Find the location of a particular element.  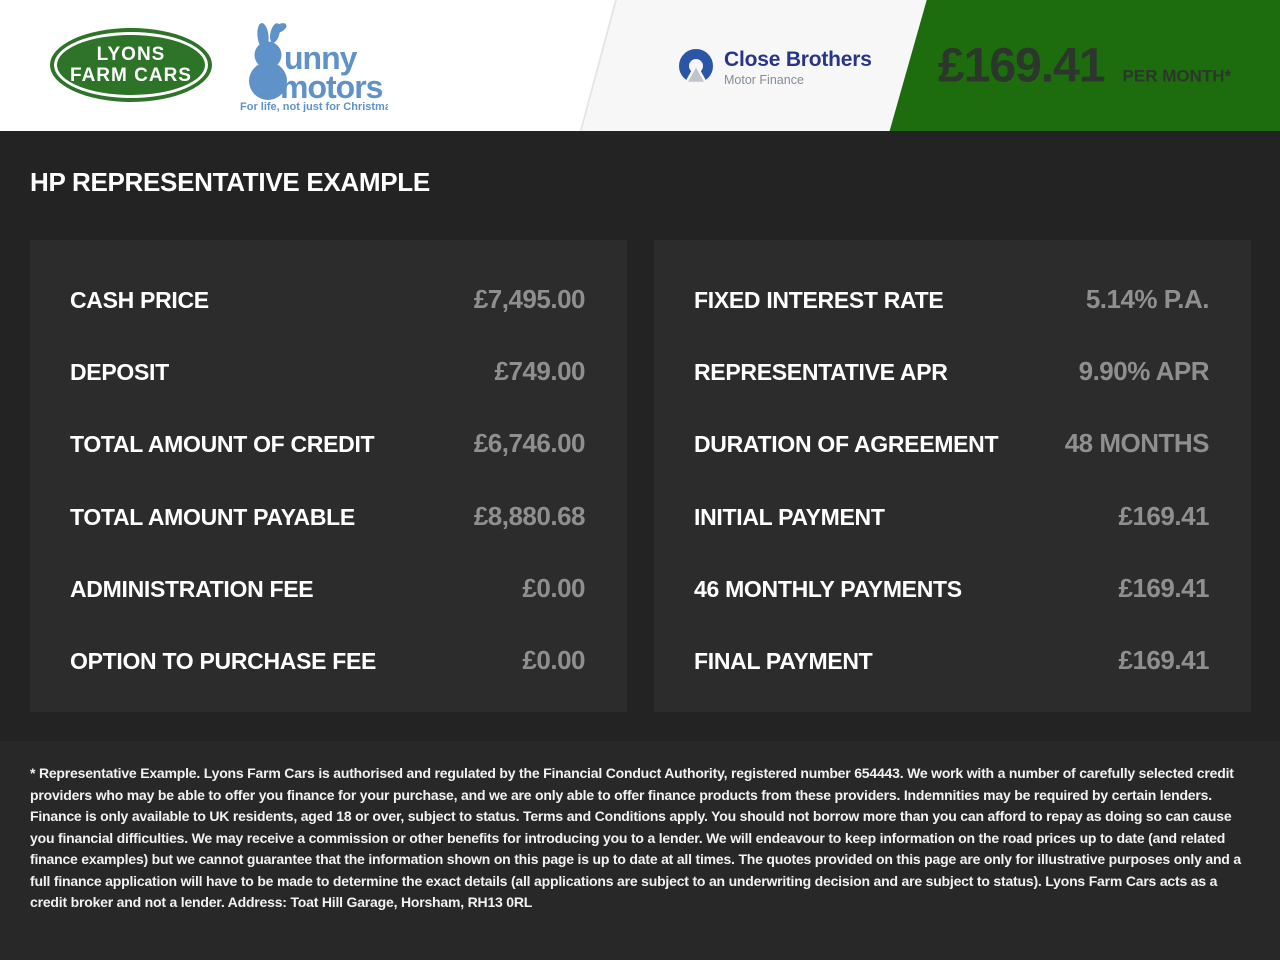

table-row: ADMINISTRATION FEE £0.00 is located at coordinates (327, 588).